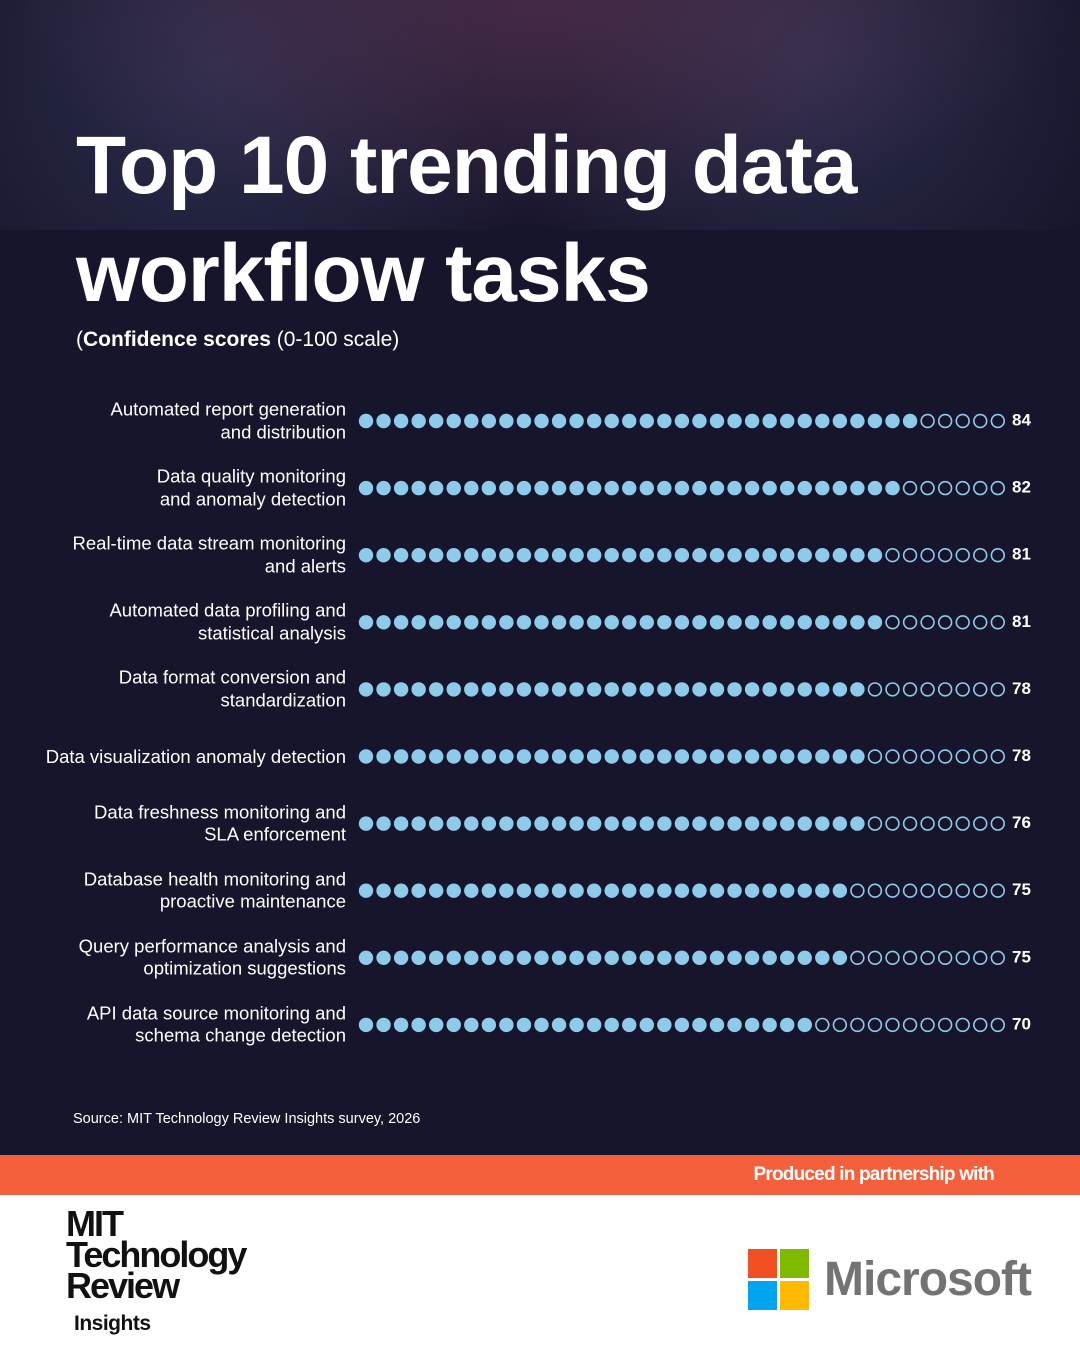 The image size is (1080, 1348). Describe the element at coordinates (1021, 822) in the screenshot. I see `value-label: 76` at that location.